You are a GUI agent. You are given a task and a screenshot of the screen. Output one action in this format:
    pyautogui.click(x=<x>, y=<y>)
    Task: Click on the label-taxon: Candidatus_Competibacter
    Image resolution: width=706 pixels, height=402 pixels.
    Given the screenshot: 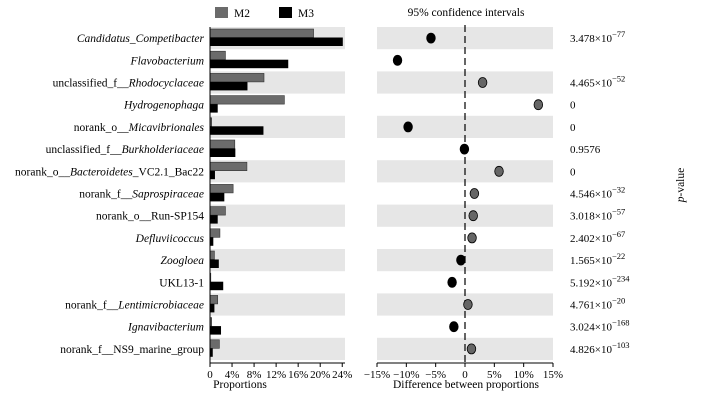 What is the action you would take?
    pyautogui.click(x=141, y=39)
    